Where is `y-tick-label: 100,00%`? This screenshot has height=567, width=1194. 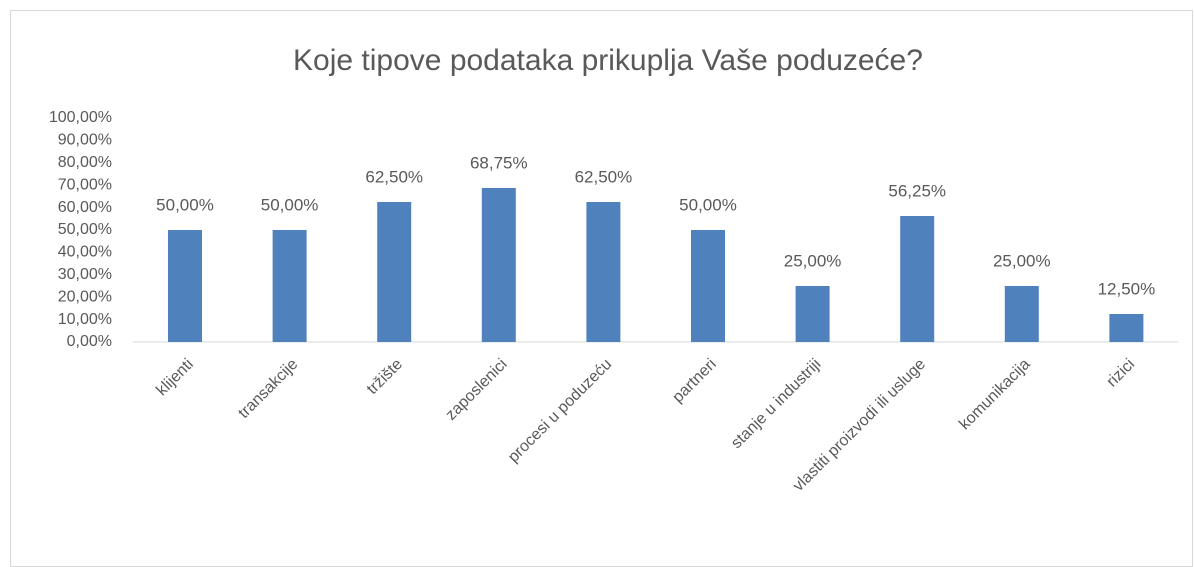
y-tick-label: 100,00% is located at coordinates (80, 117).